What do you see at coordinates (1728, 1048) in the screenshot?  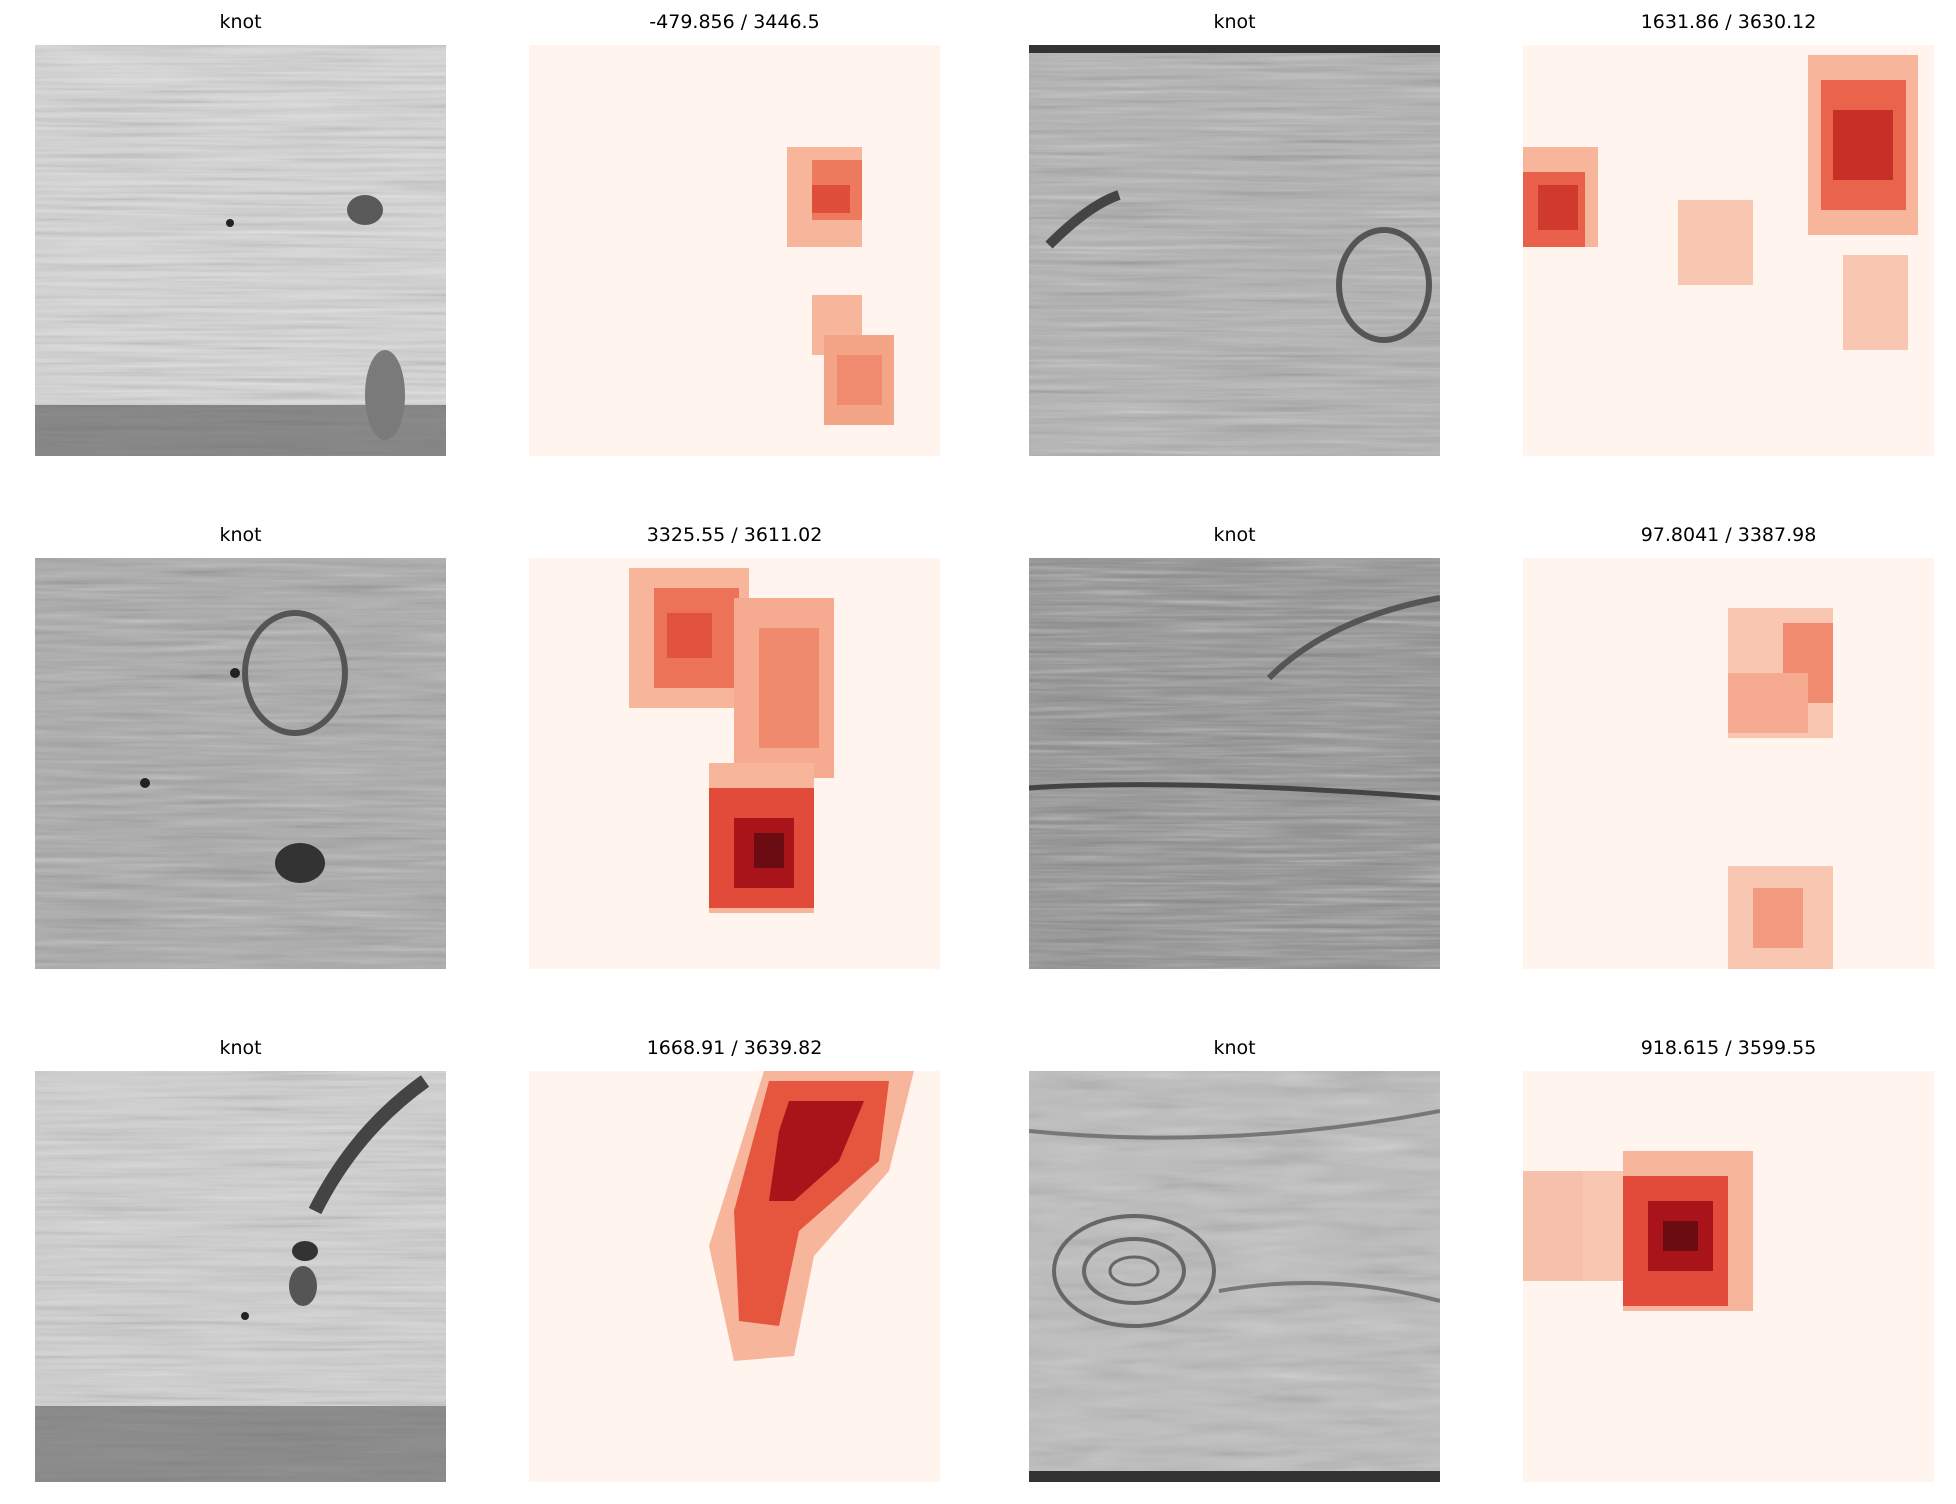 I see `panel-title: 918.615 / 3599.55` at bounding box center [1728, 1048].